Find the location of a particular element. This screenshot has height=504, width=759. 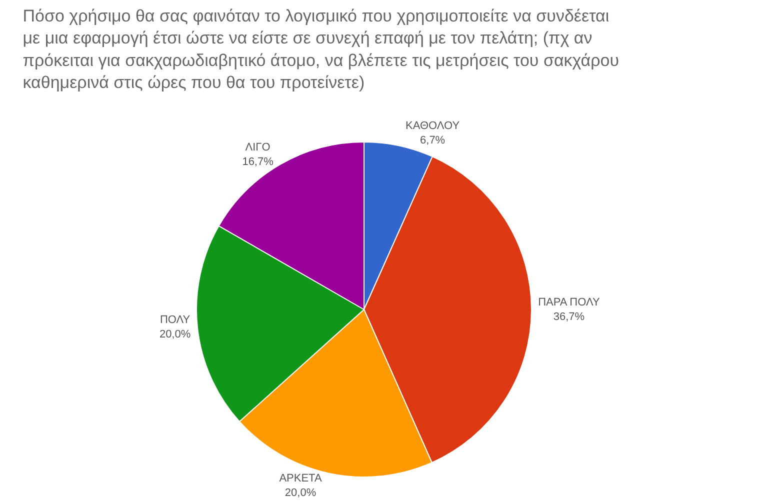

data-label: 16,7% is located at coordinates (258, 162).